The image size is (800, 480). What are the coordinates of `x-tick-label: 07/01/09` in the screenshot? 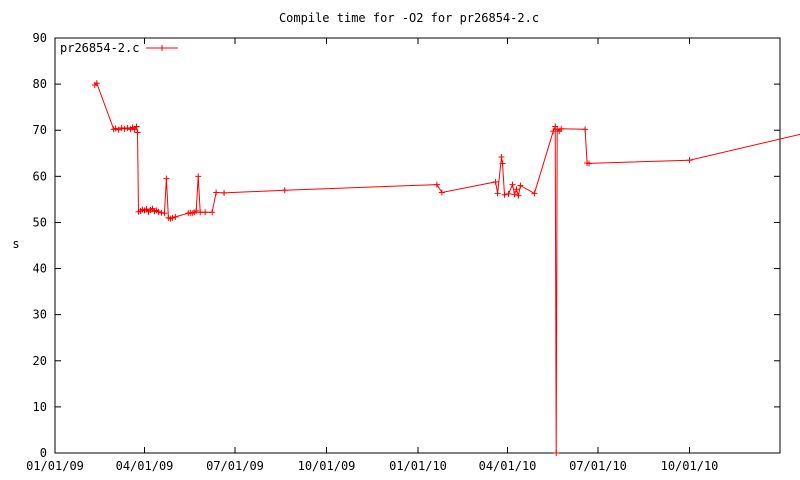 It's located at (235, 466).